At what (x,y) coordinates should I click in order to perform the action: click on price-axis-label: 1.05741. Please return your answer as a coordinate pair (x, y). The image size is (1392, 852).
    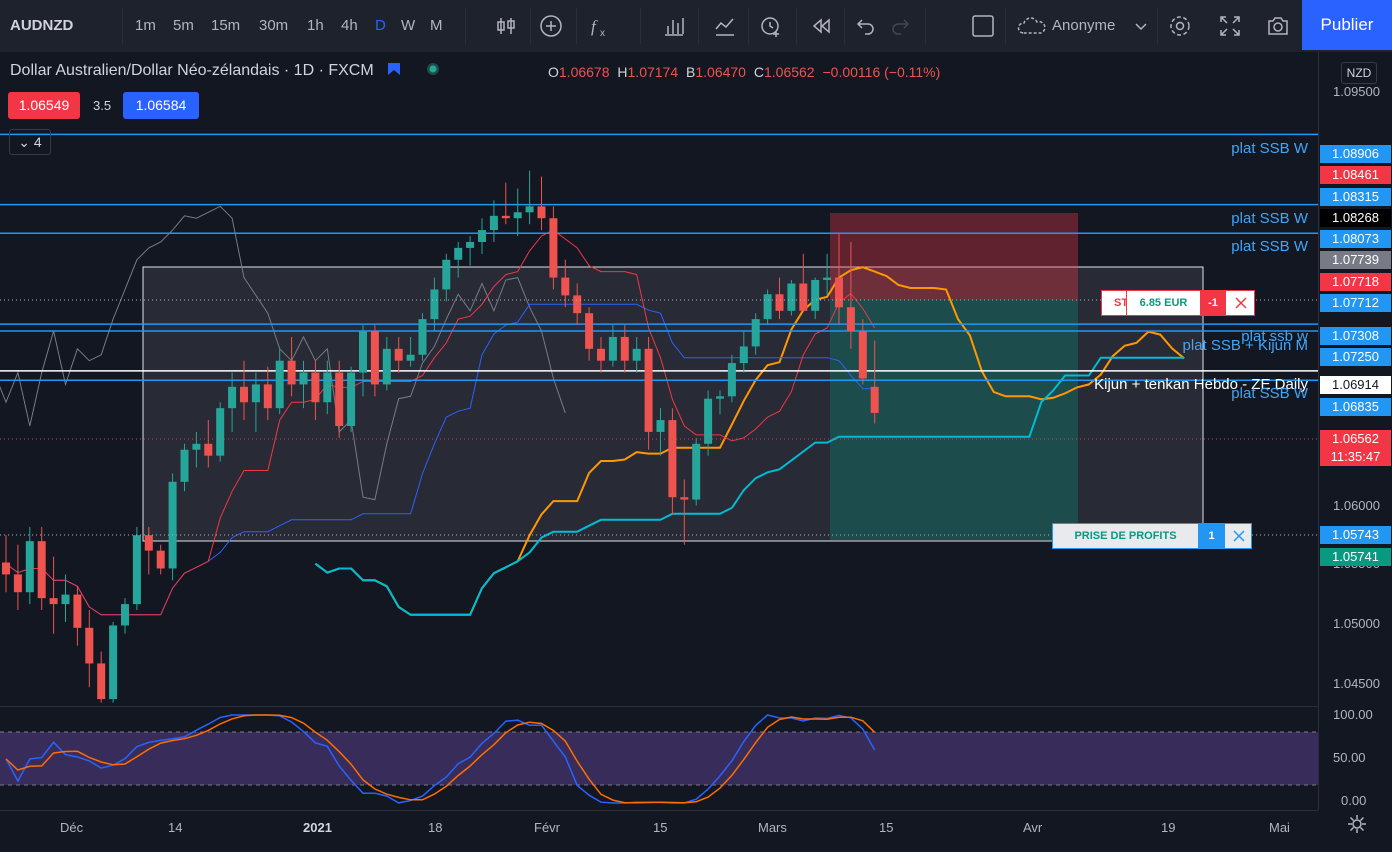
    Looking at the image, I should click on (1355, 557).